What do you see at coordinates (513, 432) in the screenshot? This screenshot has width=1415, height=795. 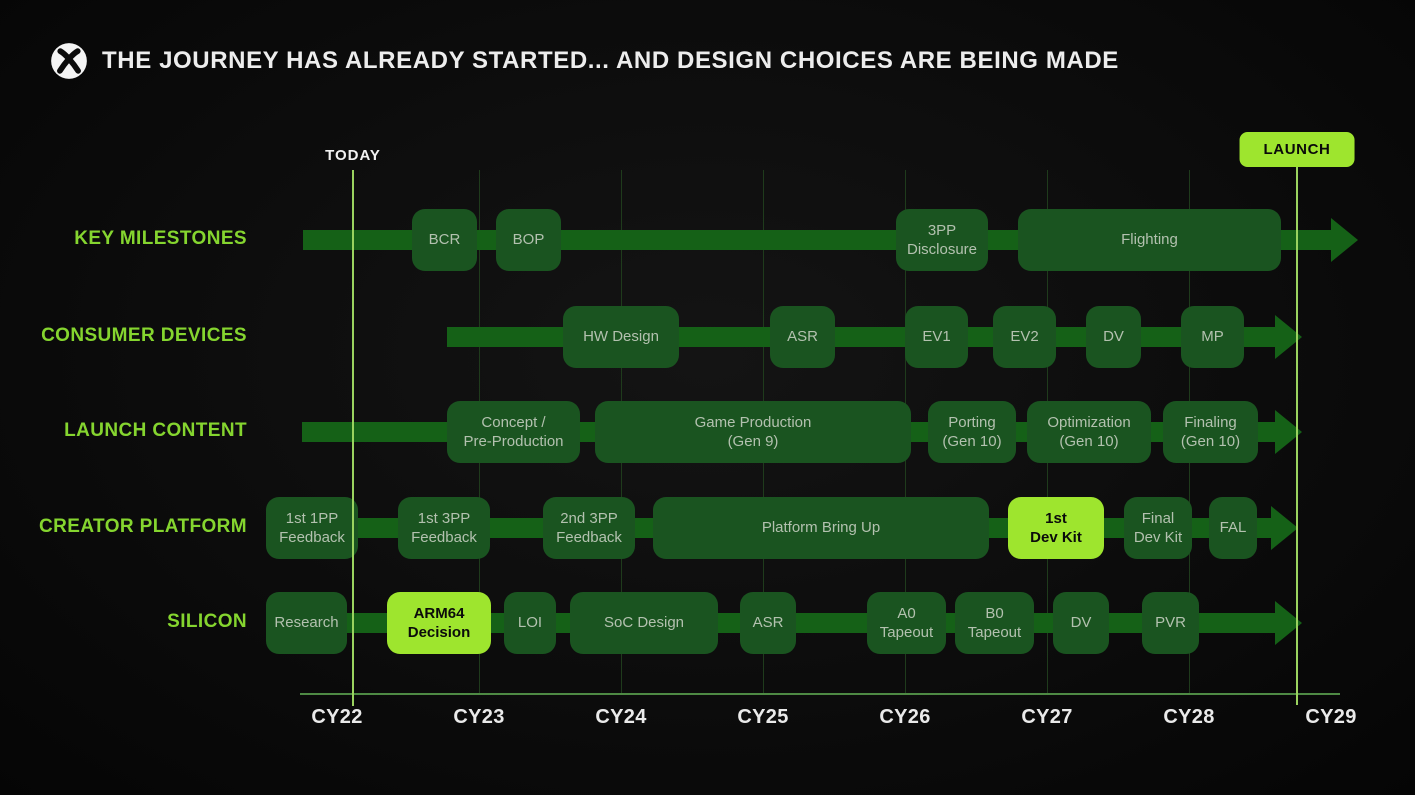 I see `milestone-box: Concept / Pre-Production` at bounding box center [513, 432].